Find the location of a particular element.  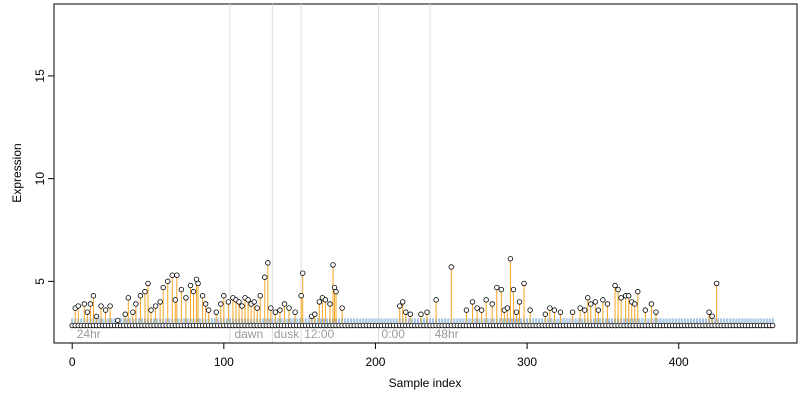

phase-label: 48hr is located at coordinates (447, 334).